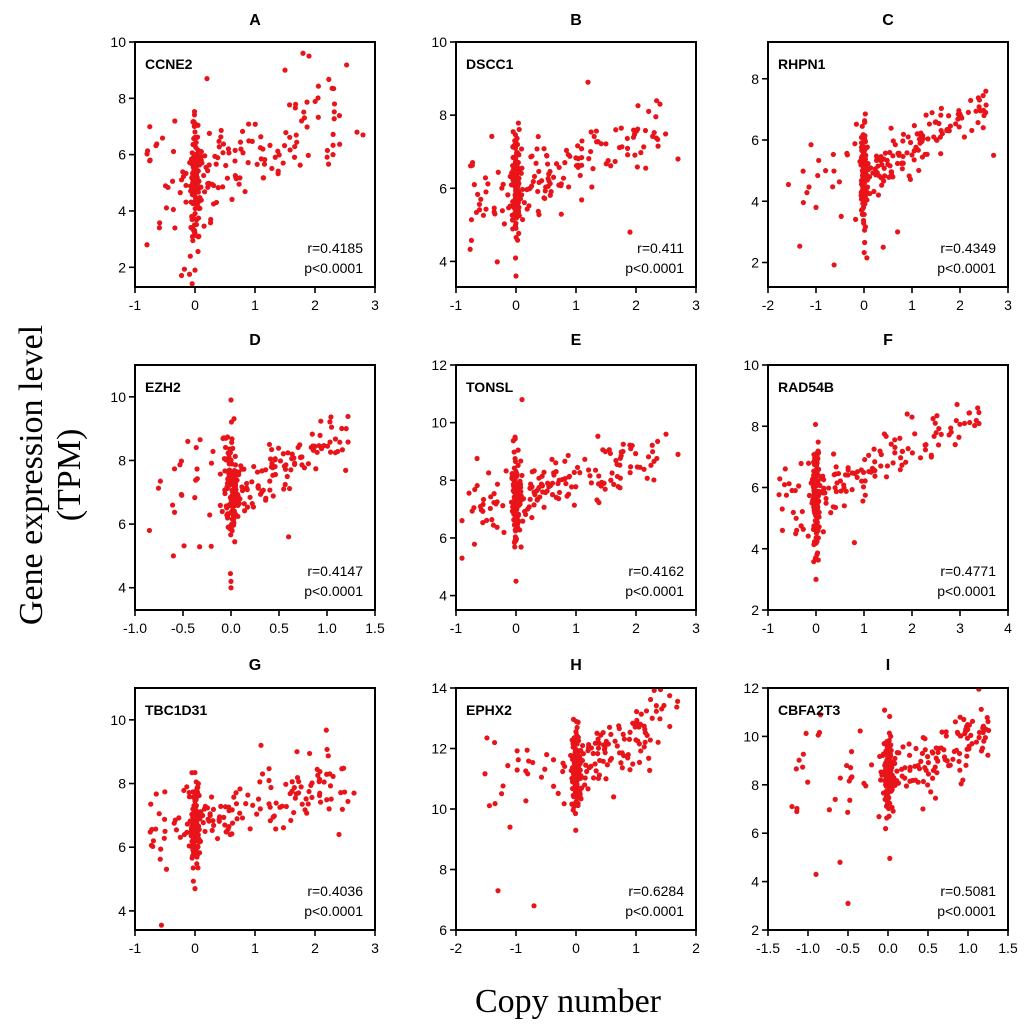 The height and width of the screenshot is (1024, 1028). What do you see at coordinates (890, 797) in the screenshot?
I see `points` at bounding box center [890, 797].